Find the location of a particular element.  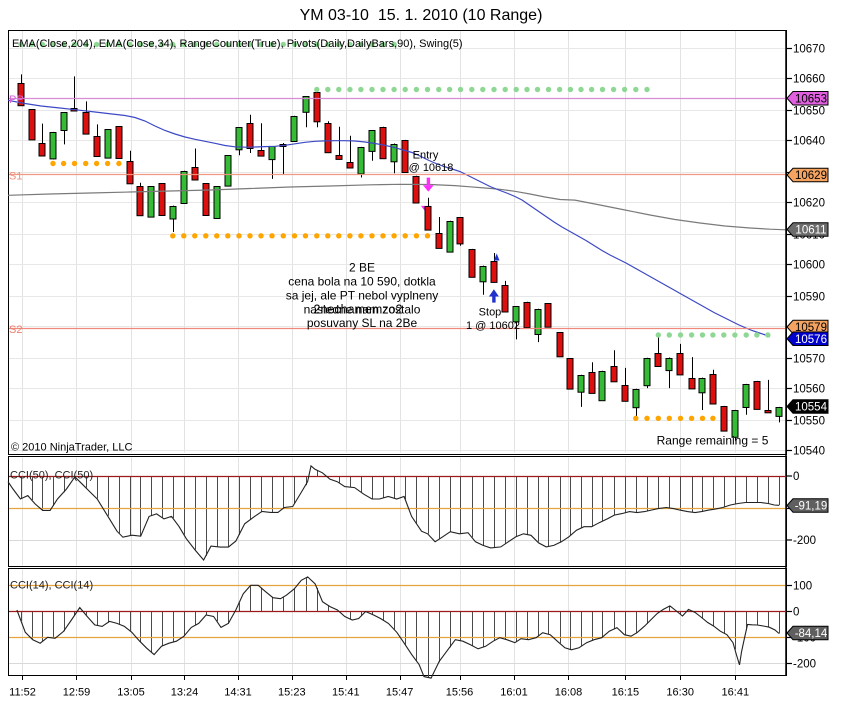

svg-text: PP is located at coordinates (16, 100).